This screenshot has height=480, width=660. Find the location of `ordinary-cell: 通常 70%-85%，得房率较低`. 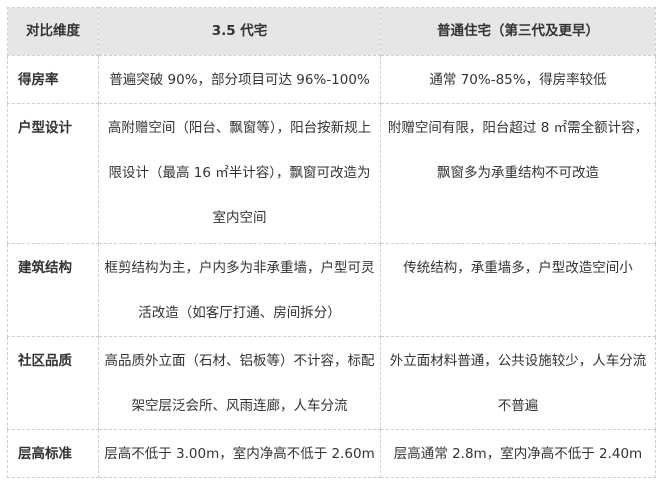

ordinary-cell: 通常 70%-85%，得房率较低 is located at coordinates (518, 79).